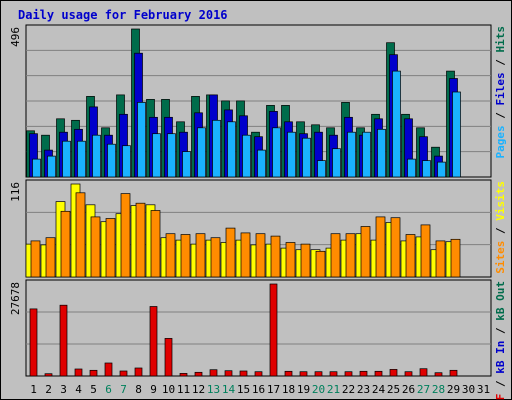  What do you see at coordinates (500, 231) in the screenshot?
I see `legend-entry: /` at bounding box center [500, 231].